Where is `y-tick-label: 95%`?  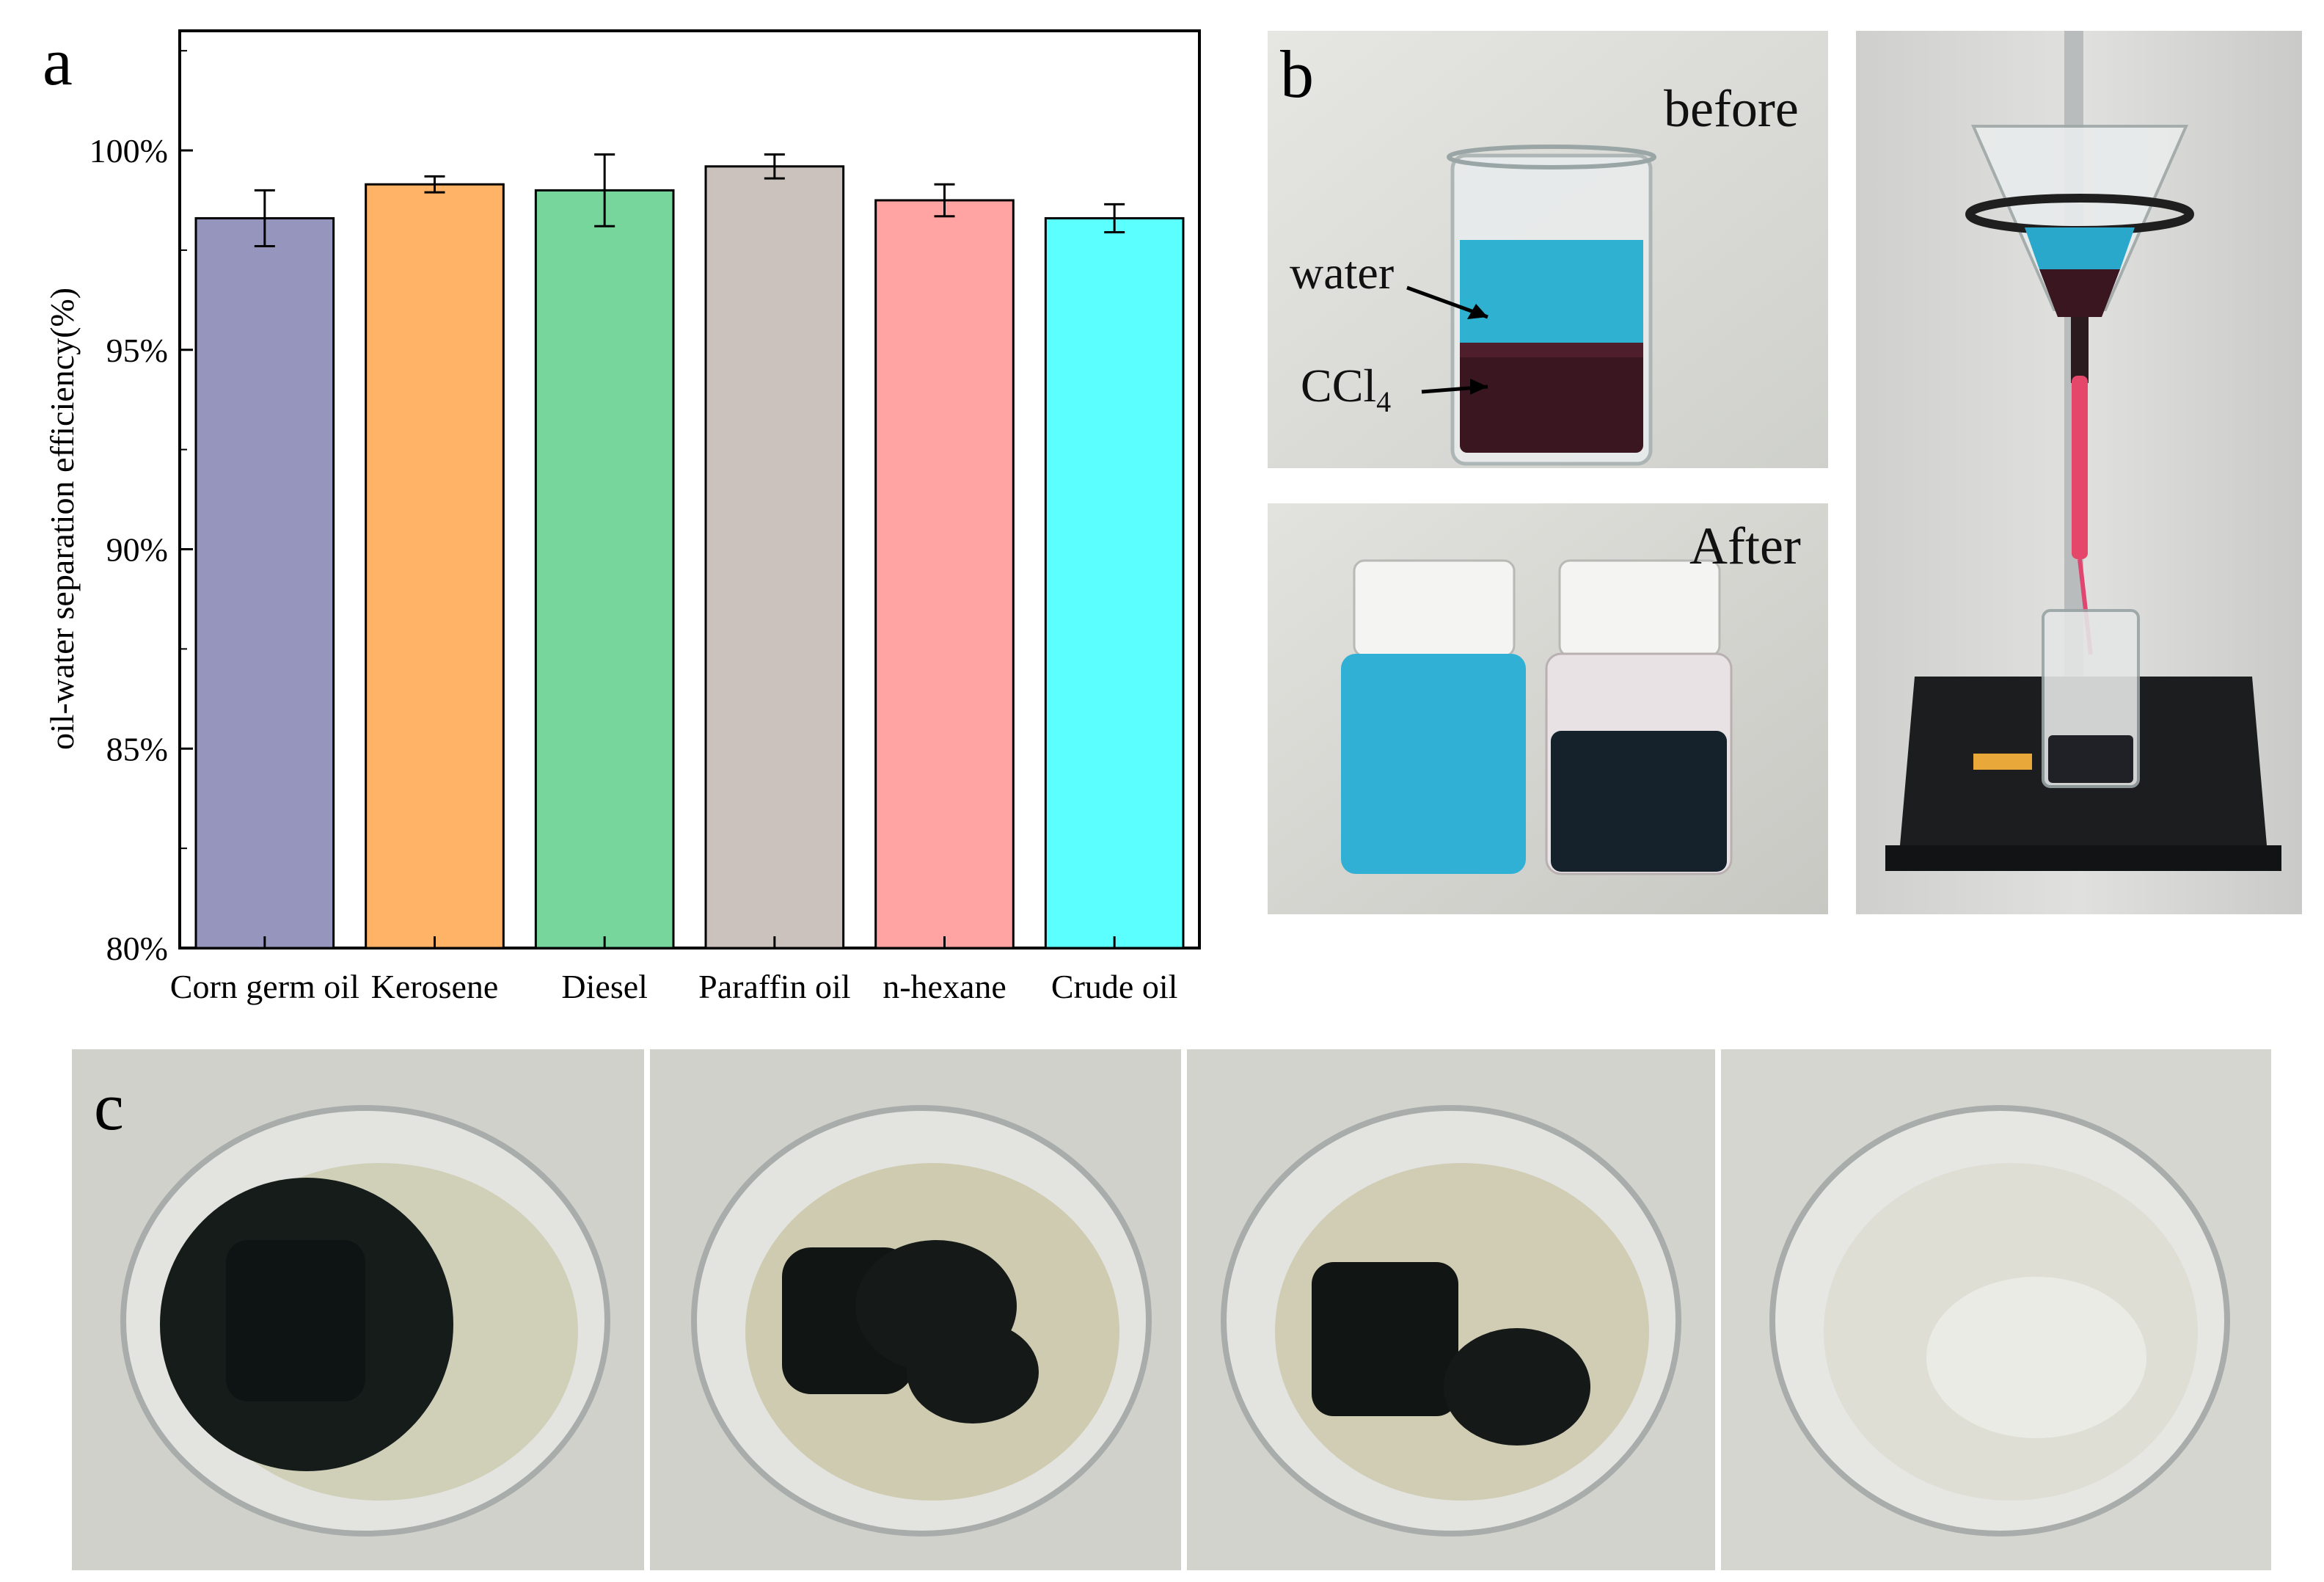
y-tick-label: 95% is located at coordinates (137, 350).